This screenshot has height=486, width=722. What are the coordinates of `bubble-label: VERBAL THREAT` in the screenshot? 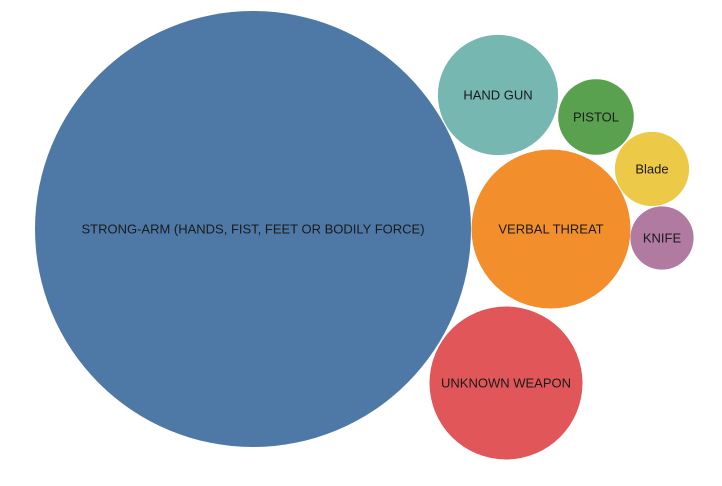 It's located at (550, 228).